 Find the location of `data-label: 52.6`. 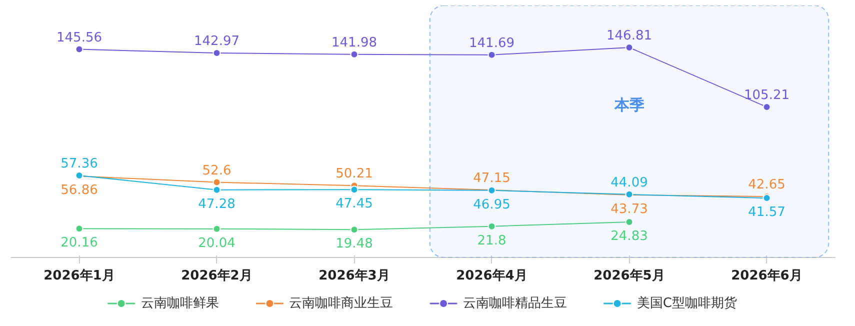

data-label: 52.6 is located at coordinates (217, 170).